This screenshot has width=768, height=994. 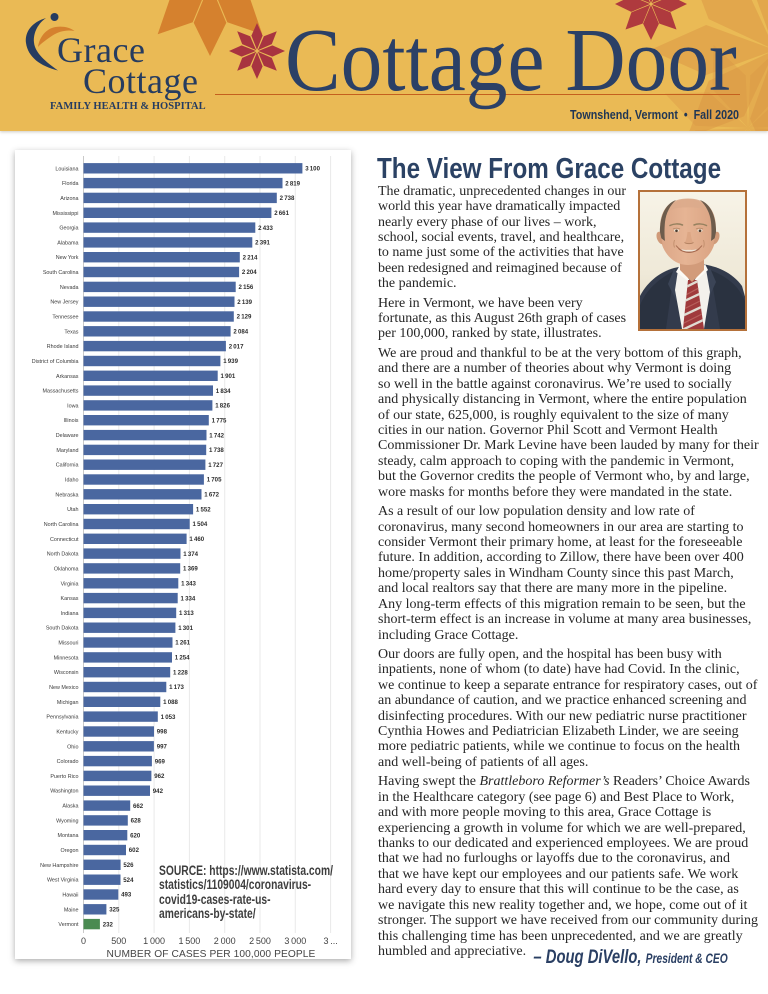 I want to click on svg-text: 962, so click(x=159, y=776).